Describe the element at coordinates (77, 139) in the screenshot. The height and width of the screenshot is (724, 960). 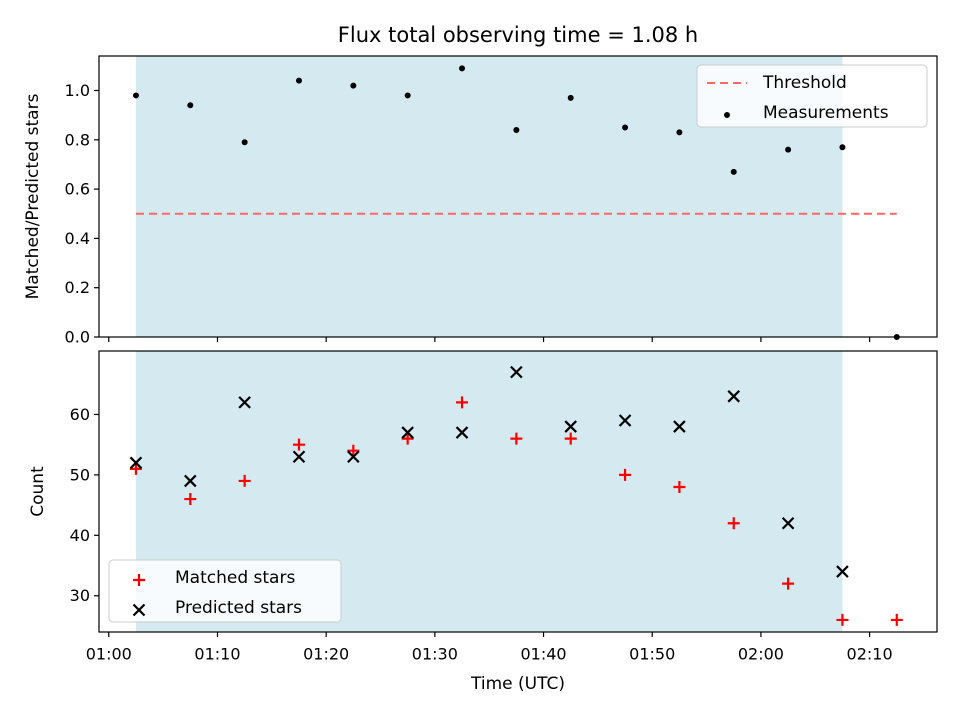
I see `y-tick-label: 0.8` at that location.